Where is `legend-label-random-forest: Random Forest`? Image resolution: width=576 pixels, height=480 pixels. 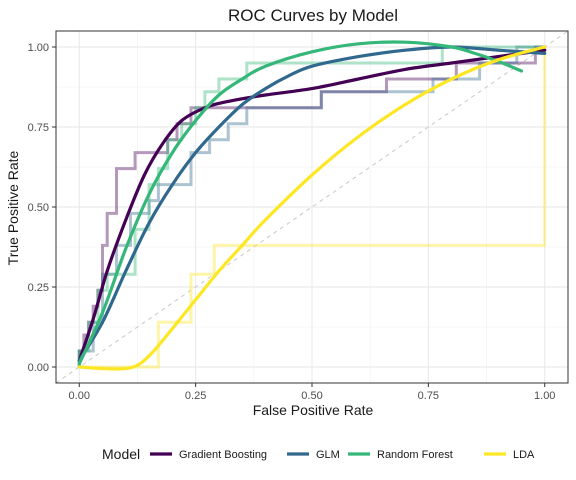 legend-label-random-forest: Random Forest is located at coordinates (415, 455).